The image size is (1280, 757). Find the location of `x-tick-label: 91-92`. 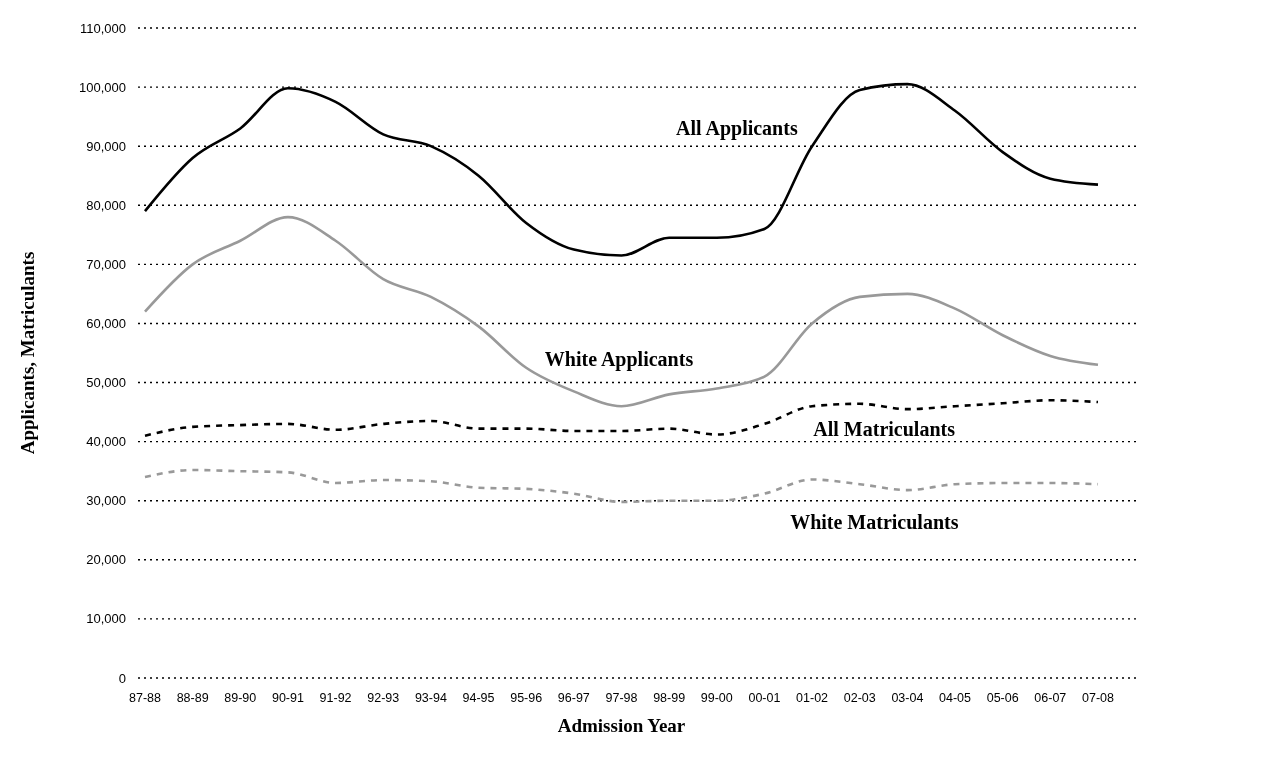

x-tick-label: 91-92 is located at coordinates (335, 698).